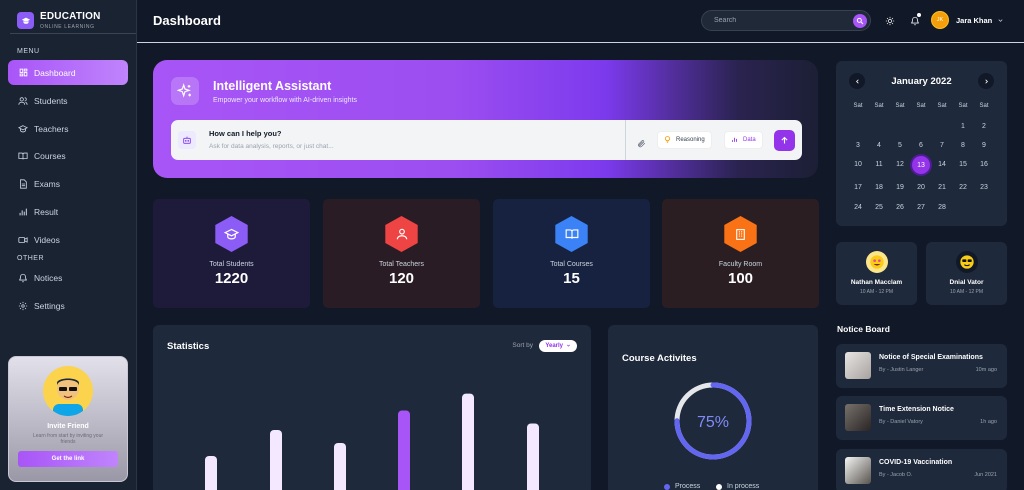 The image size is (1024, 490). Describe the element at coordinates (916, 409) in the screenshot. I see `notice-title: Time Extension Notice` at that location.